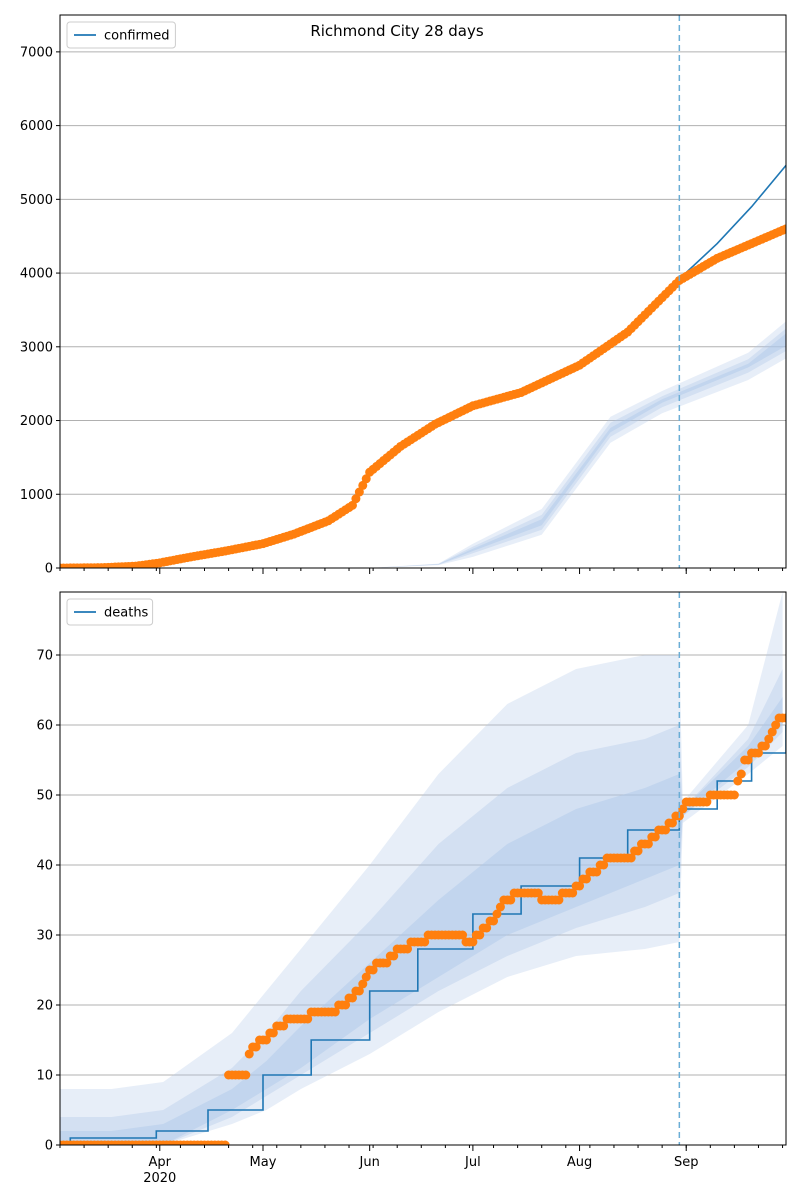  I want to click on uncertainty-band-middle, so click(577, 448).